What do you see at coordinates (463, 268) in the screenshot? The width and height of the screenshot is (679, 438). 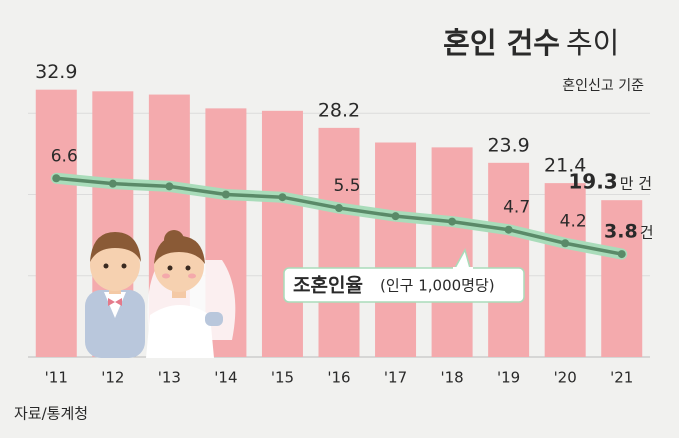 I see `line-name-pointer-cover` at bounding box center [463, 268].